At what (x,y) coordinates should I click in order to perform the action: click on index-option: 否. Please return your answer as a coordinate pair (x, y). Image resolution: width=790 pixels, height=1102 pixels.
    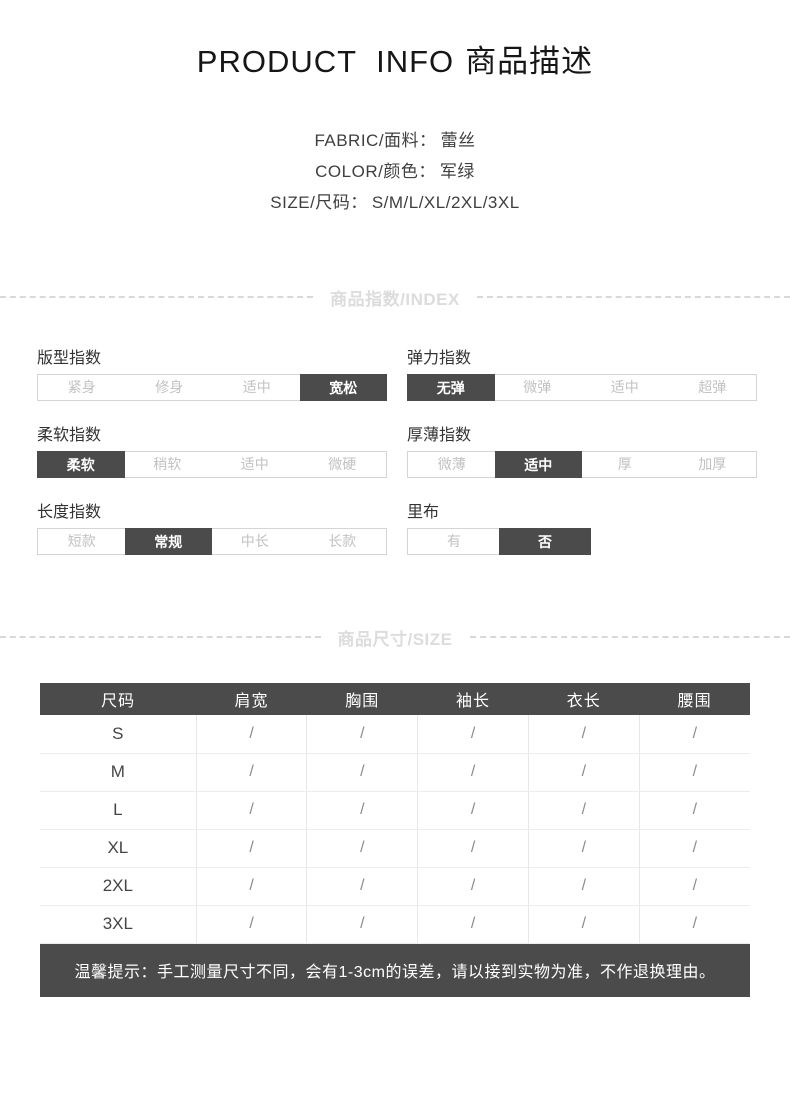
    Looking at the image, I should click on (545, 541).